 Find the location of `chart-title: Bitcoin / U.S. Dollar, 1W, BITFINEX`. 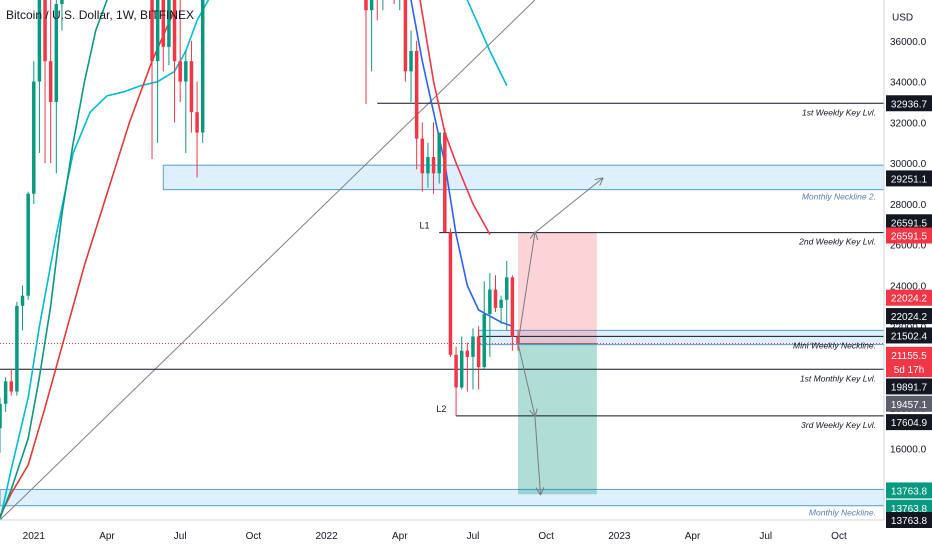

chart-title: Bitcoin / U.S. Dollar, 1W, BITFINEX is located at coordinates (100, 15).